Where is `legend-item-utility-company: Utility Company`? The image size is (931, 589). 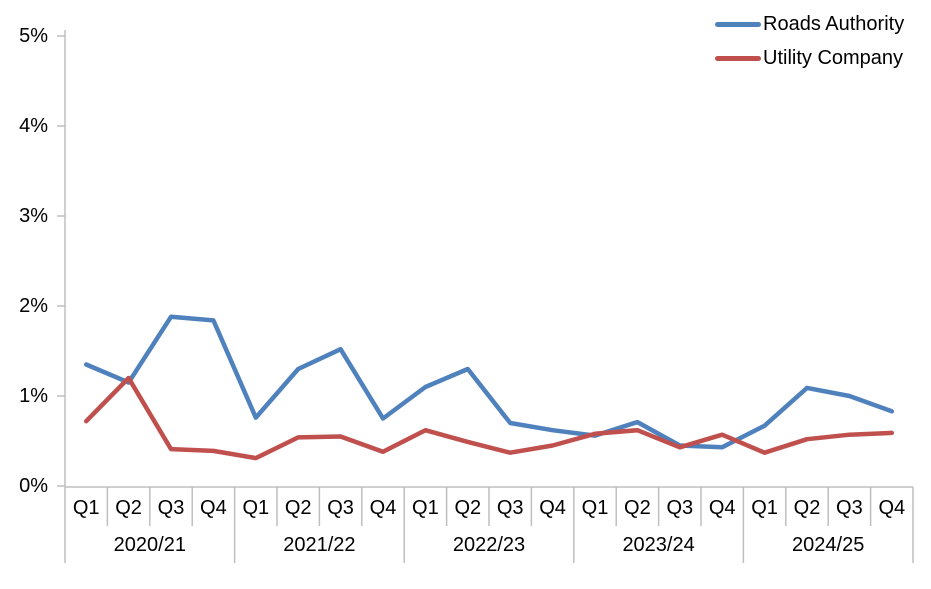 legend-item-utility-company: Utility Company is located at coordinates (809, 58).